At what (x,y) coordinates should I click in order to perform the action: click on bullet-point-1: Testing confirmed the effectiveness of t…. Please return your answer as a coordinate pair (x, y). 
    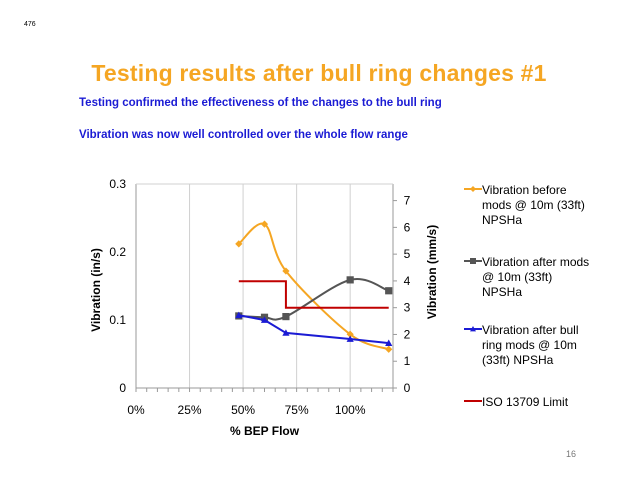
    Looking at the image, I should click on (260, 103).